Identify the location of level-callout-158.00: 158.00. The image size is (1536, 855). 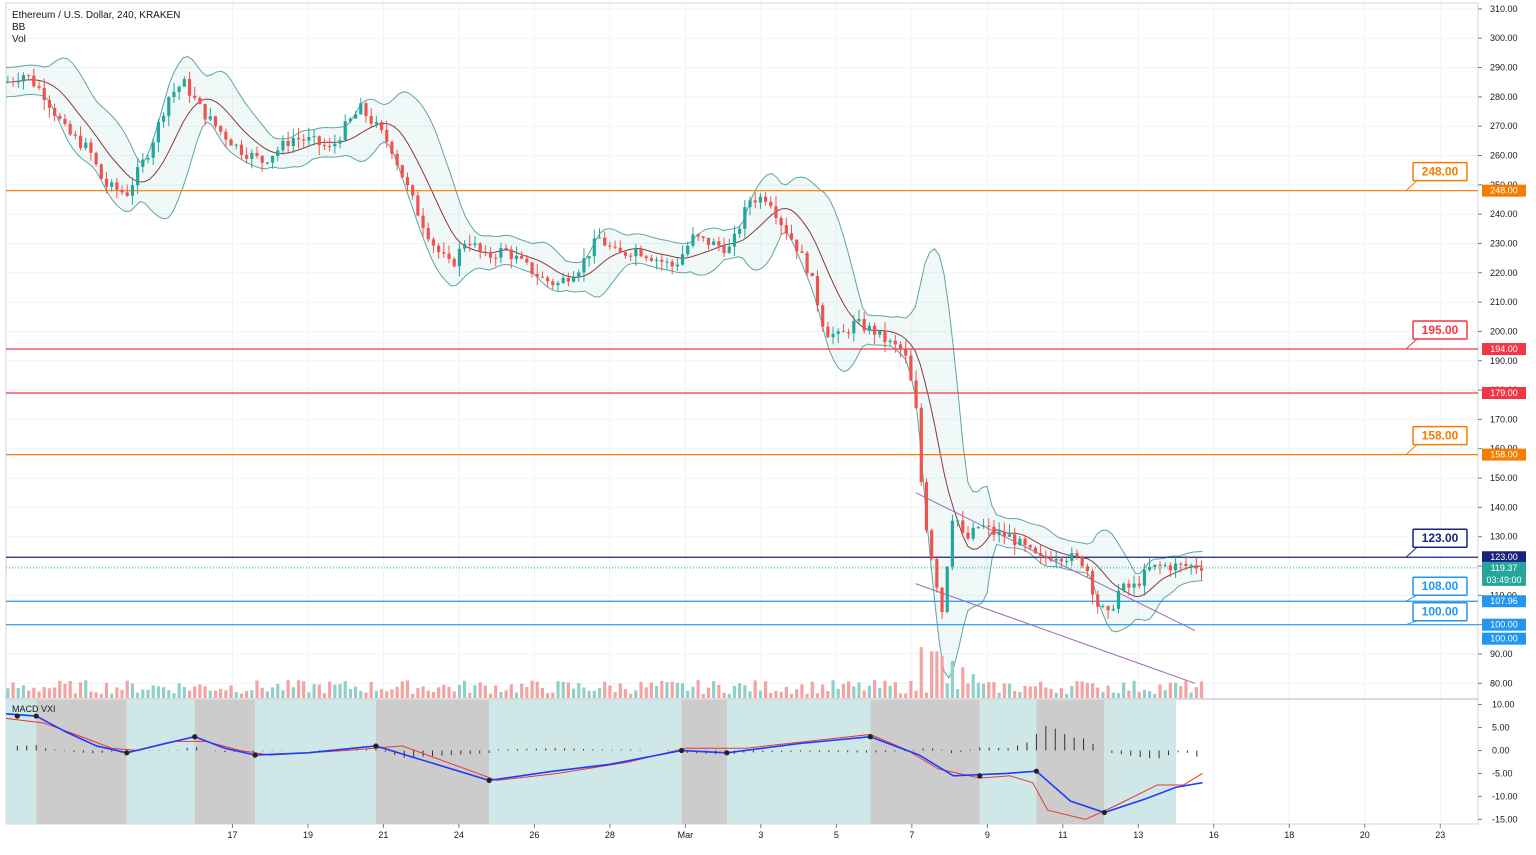
(1436, 440).